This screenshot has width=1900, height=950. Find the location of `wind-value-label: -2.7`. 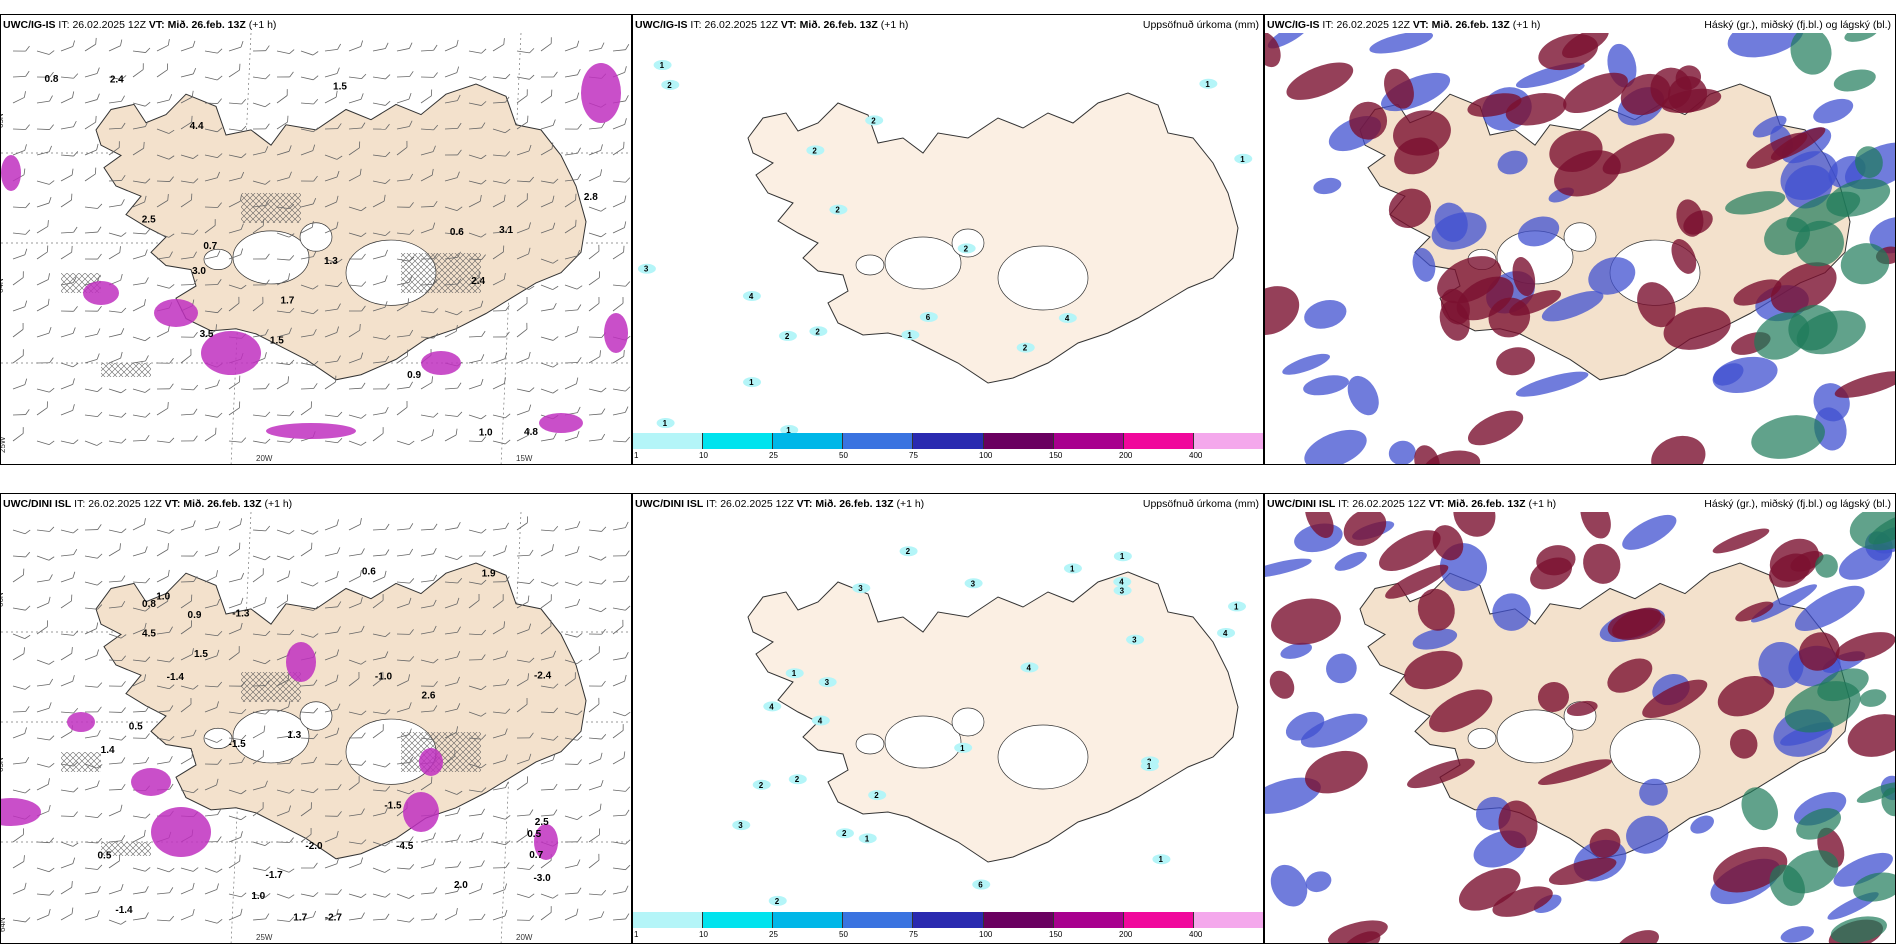

wind-value-label: -2.7 is located at coordinates (334, 918).